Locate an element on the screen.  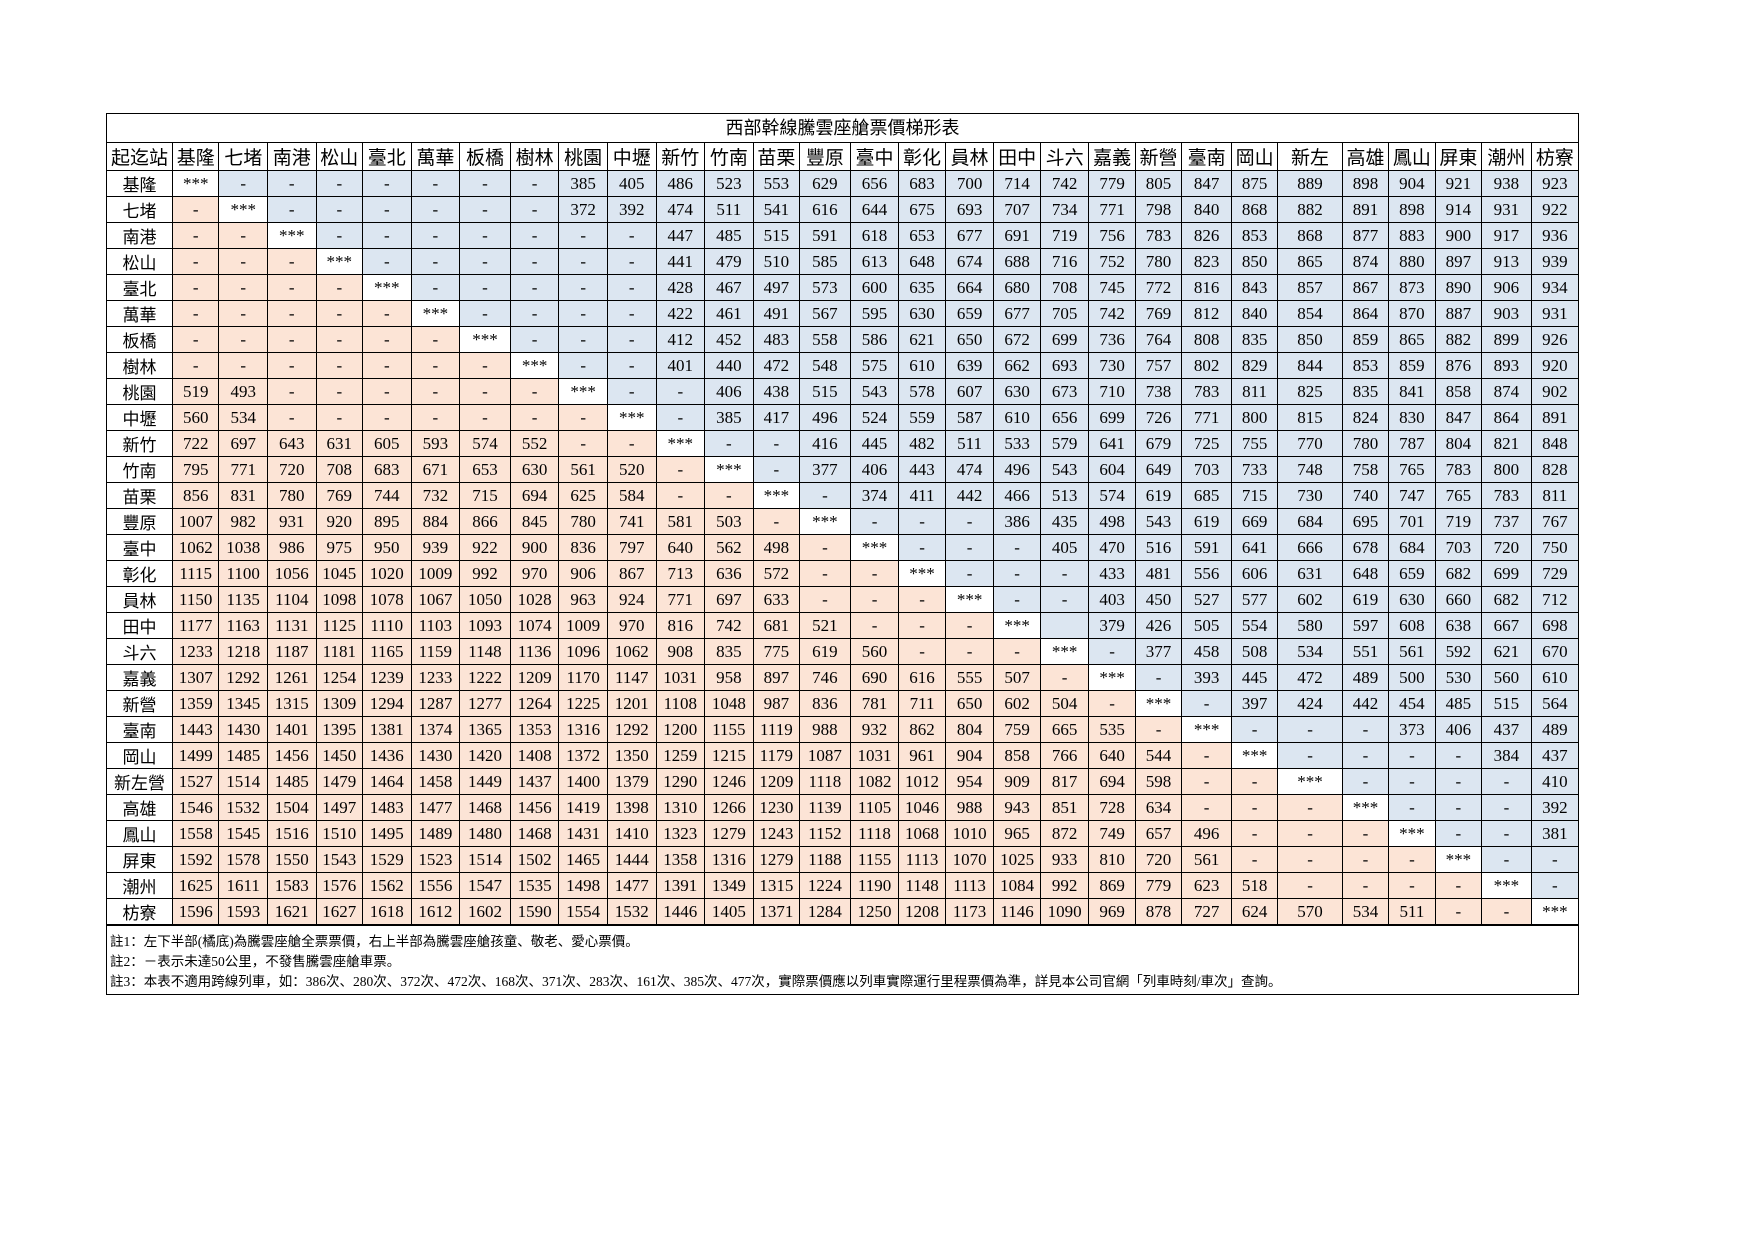
fare-cell: 804 is located at coordinates (1458, 443).